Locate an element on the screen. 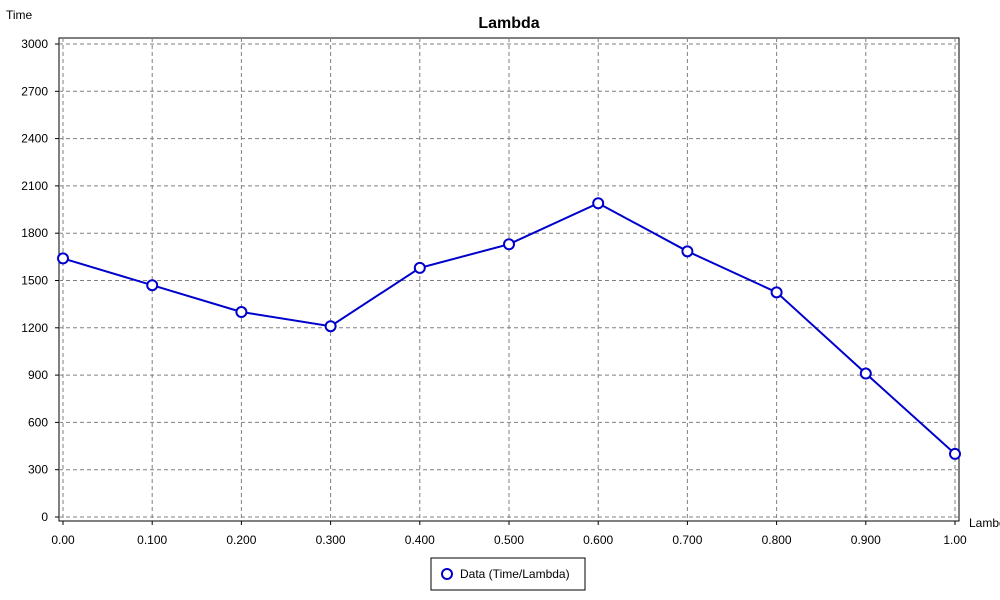 Image resolution: width=1000 pixels, height=600 pixels. x-tick-label: 0.300 is located at coordinates (331, 540).